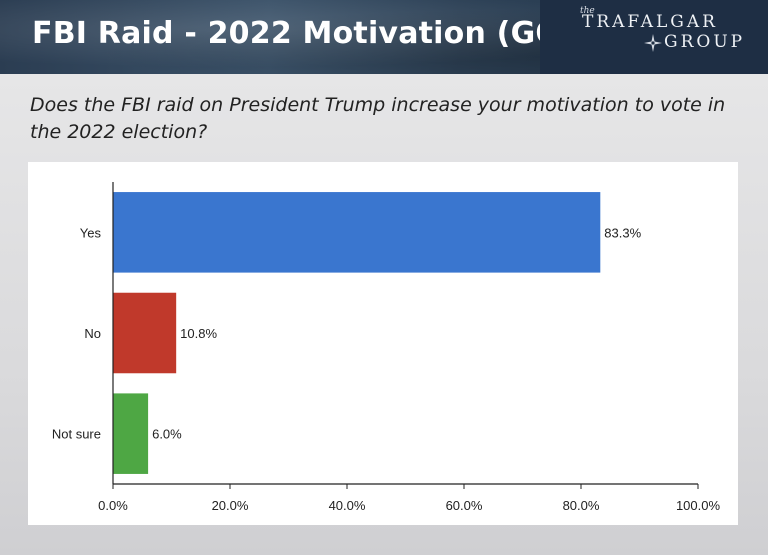  I want to click on value-label-no: 10.8%, so click(198, 333).